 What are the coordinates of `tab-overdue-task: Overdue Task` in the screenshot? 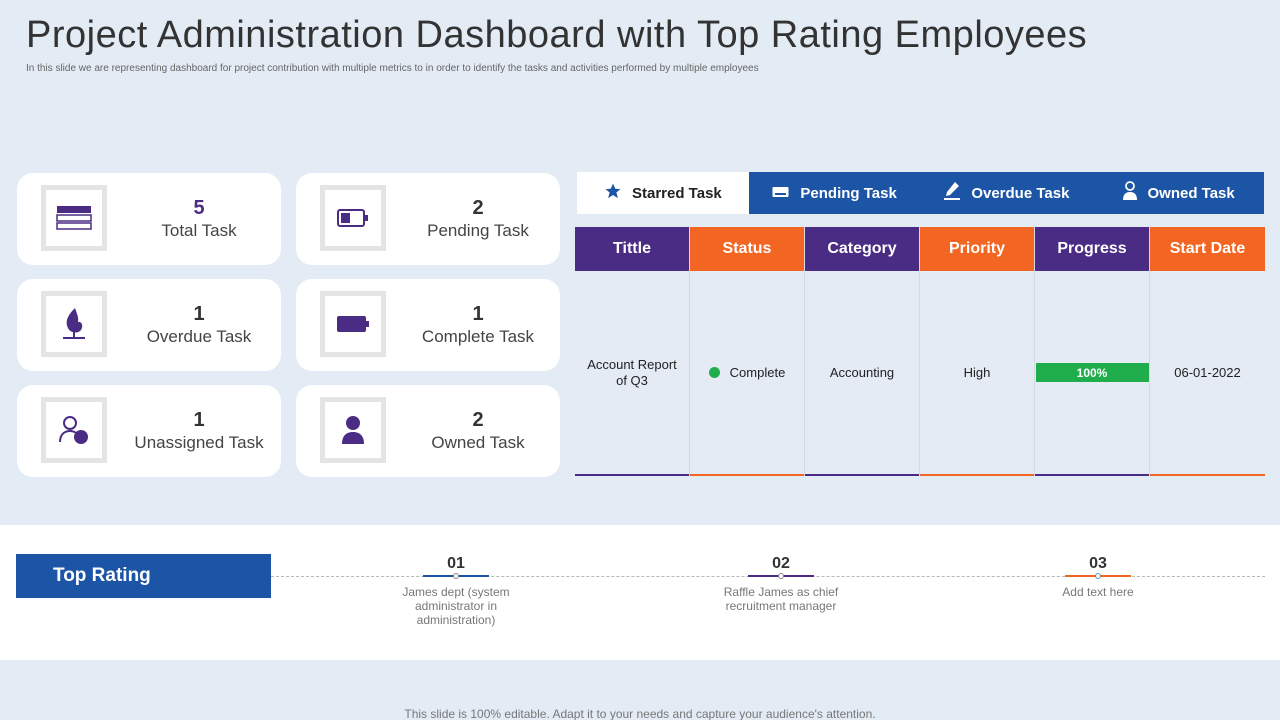 It's located at (1006, 193).